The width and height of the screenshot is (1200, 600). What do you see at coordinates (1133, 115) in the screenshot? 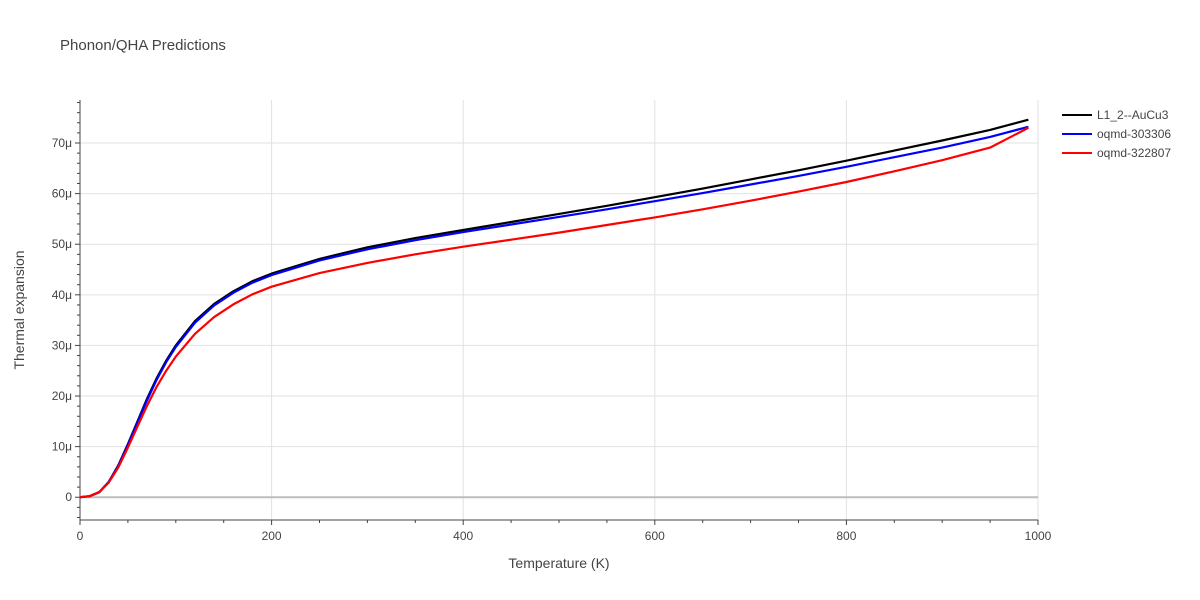
I see `legend-label-1: L1_2--AuCu3` at bounding box center [1133, 115].